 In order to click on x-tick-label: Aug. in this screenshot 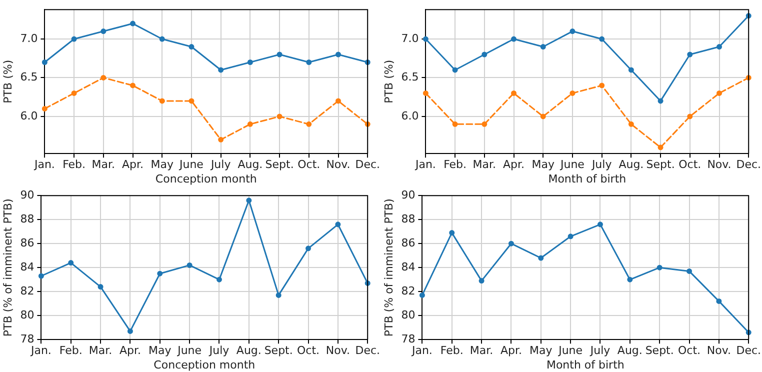, I will do `click(629, 351)`.